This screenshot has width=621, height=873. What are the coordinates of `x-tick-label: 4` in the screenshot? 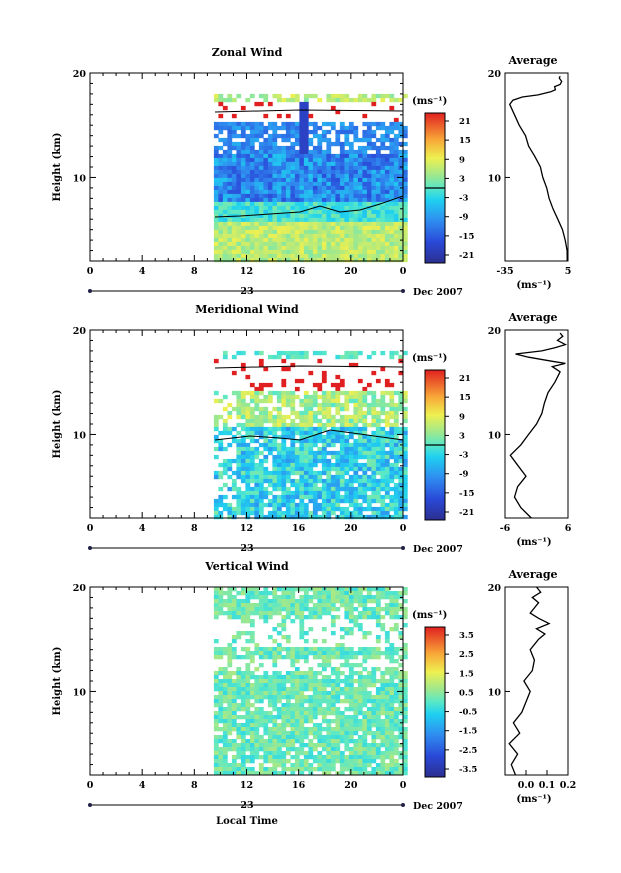 It's located at (142, 271).